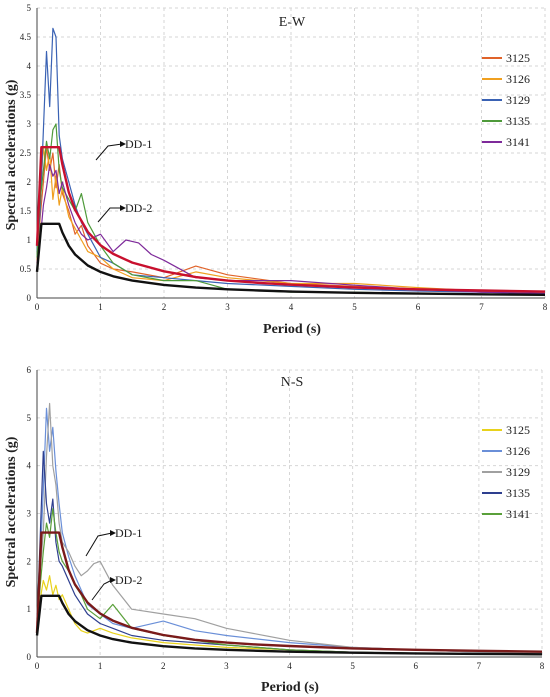 The image size is (550, 697). I want to click on y-tick-label: 6, so click(29, 370).